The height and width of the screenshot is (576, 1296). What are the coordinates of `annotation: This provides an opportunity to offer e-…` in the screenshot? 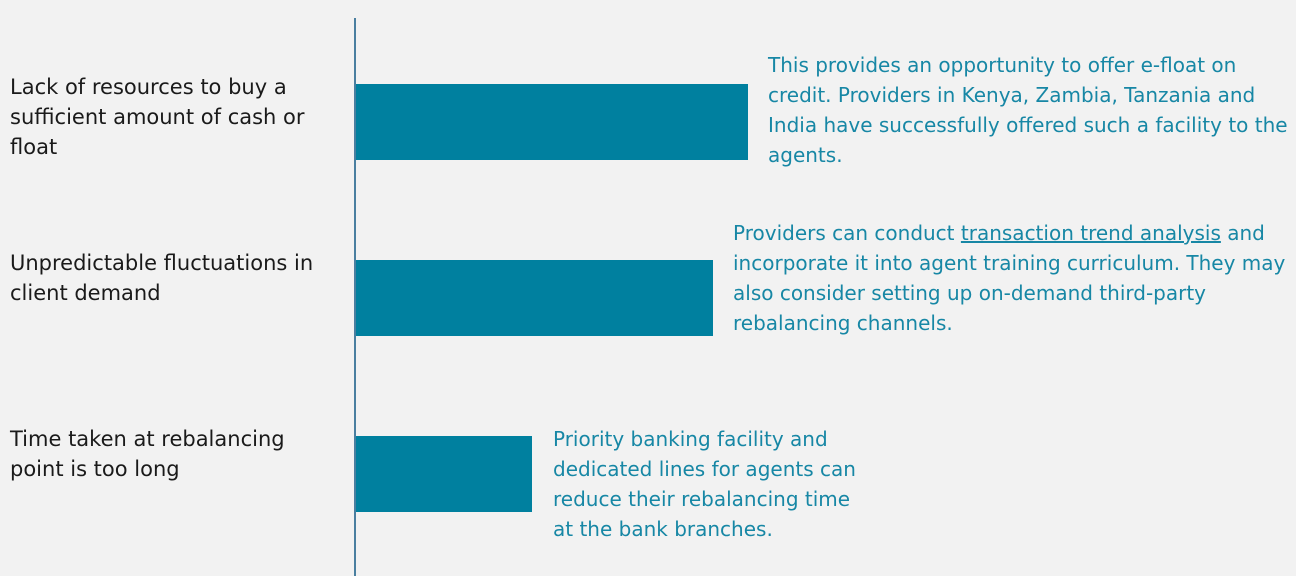 It's located at (1028, 110).